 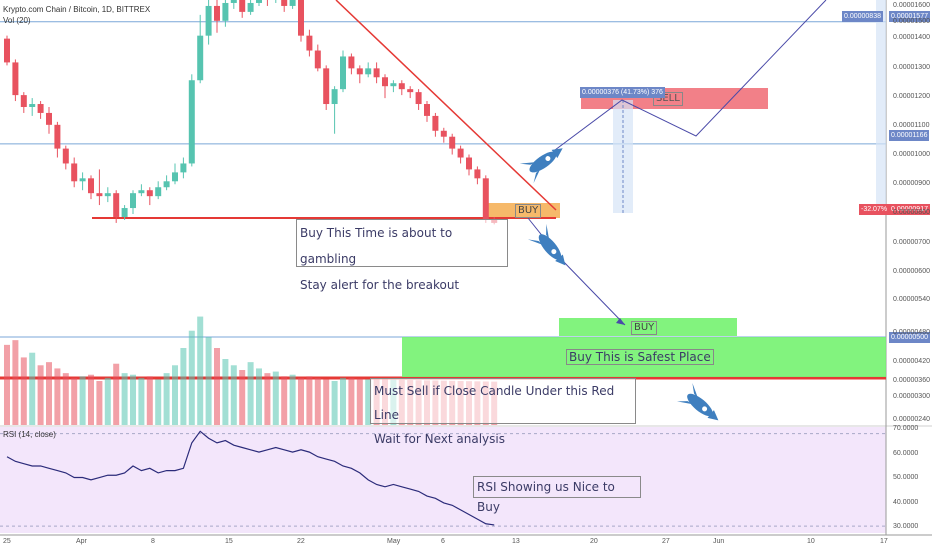 I want to click on rsi-tick-label: 60.0000, so click(x=906, y=453).